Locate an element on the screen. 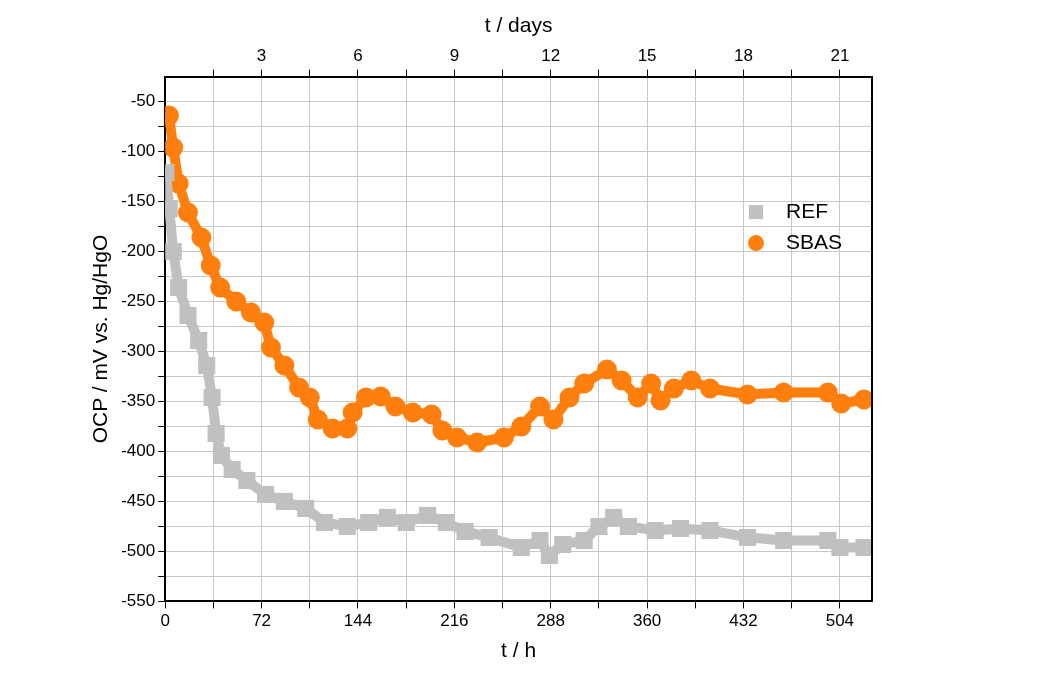 The width and height of the screenshot is (1037, 678). x-tick-label: 216 is located at coordinates (454, 621).